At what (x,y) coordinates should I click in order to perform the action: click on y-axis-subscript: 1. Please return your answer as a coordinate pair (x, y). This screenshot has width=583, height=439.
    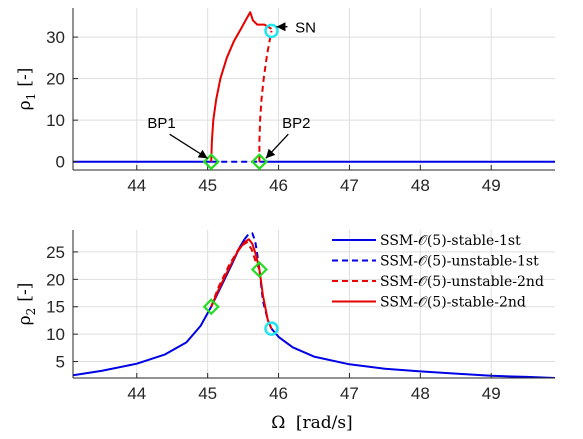
    Looking at the image, I should click on (31, 97).